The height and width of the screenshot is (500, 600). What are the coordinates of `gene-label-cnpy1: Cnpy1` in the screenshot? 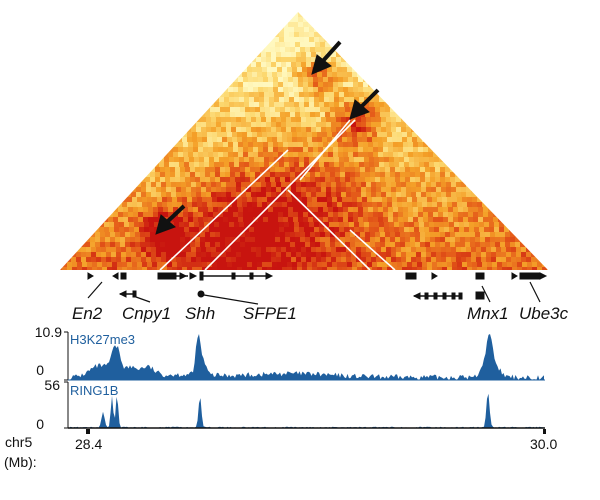 It's located at (146, 313).